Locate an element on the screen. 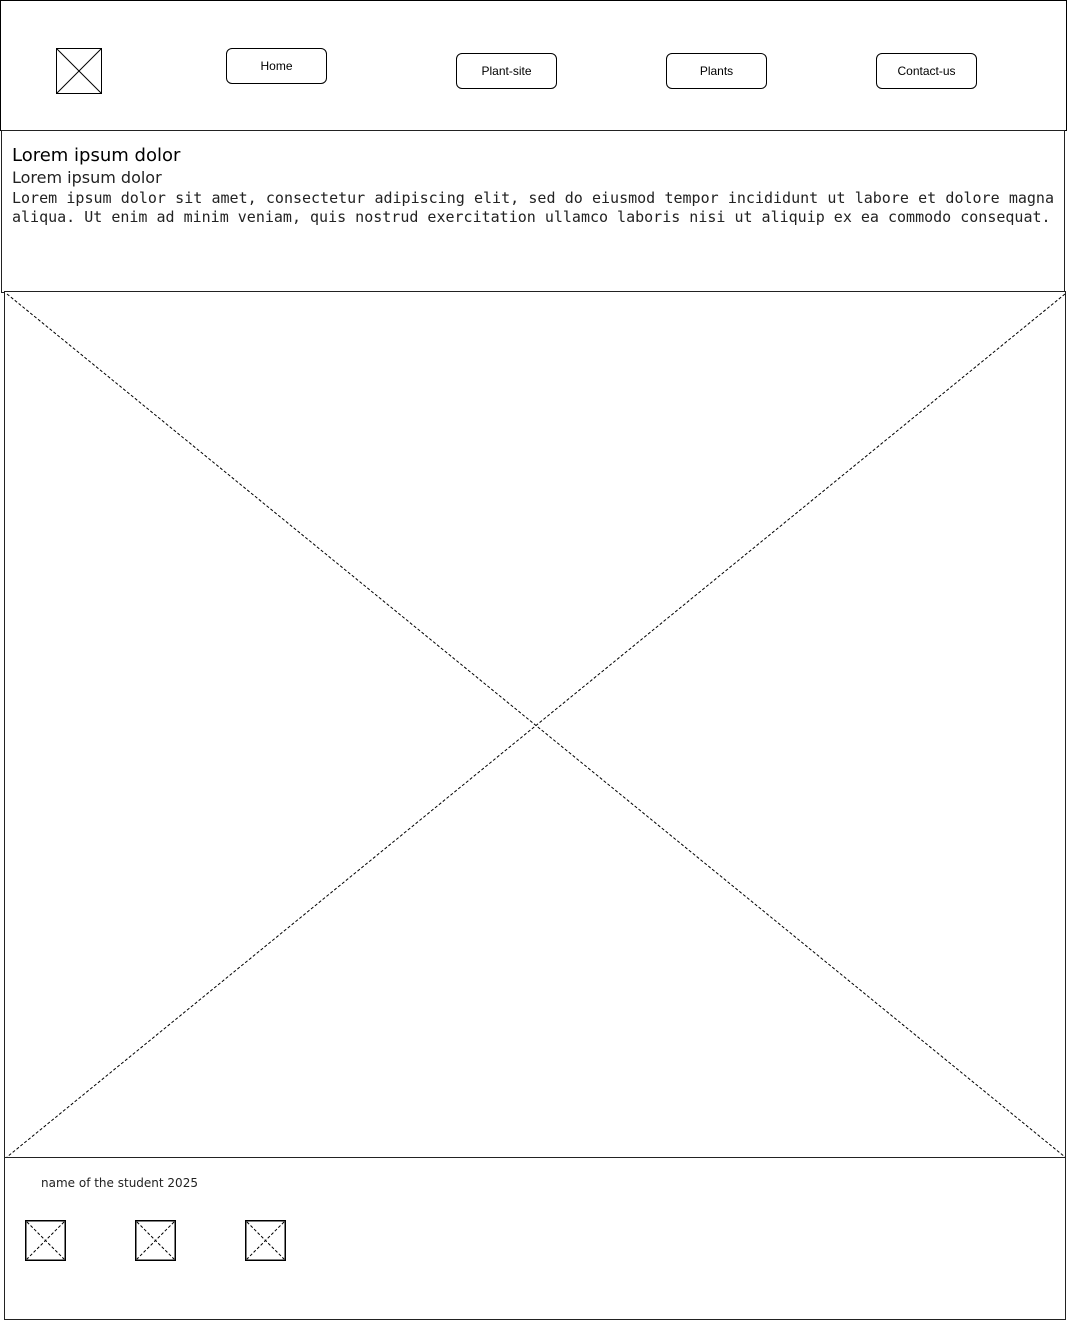  site-footer: name of the student 2025 is located at coordinates (535, 1238).